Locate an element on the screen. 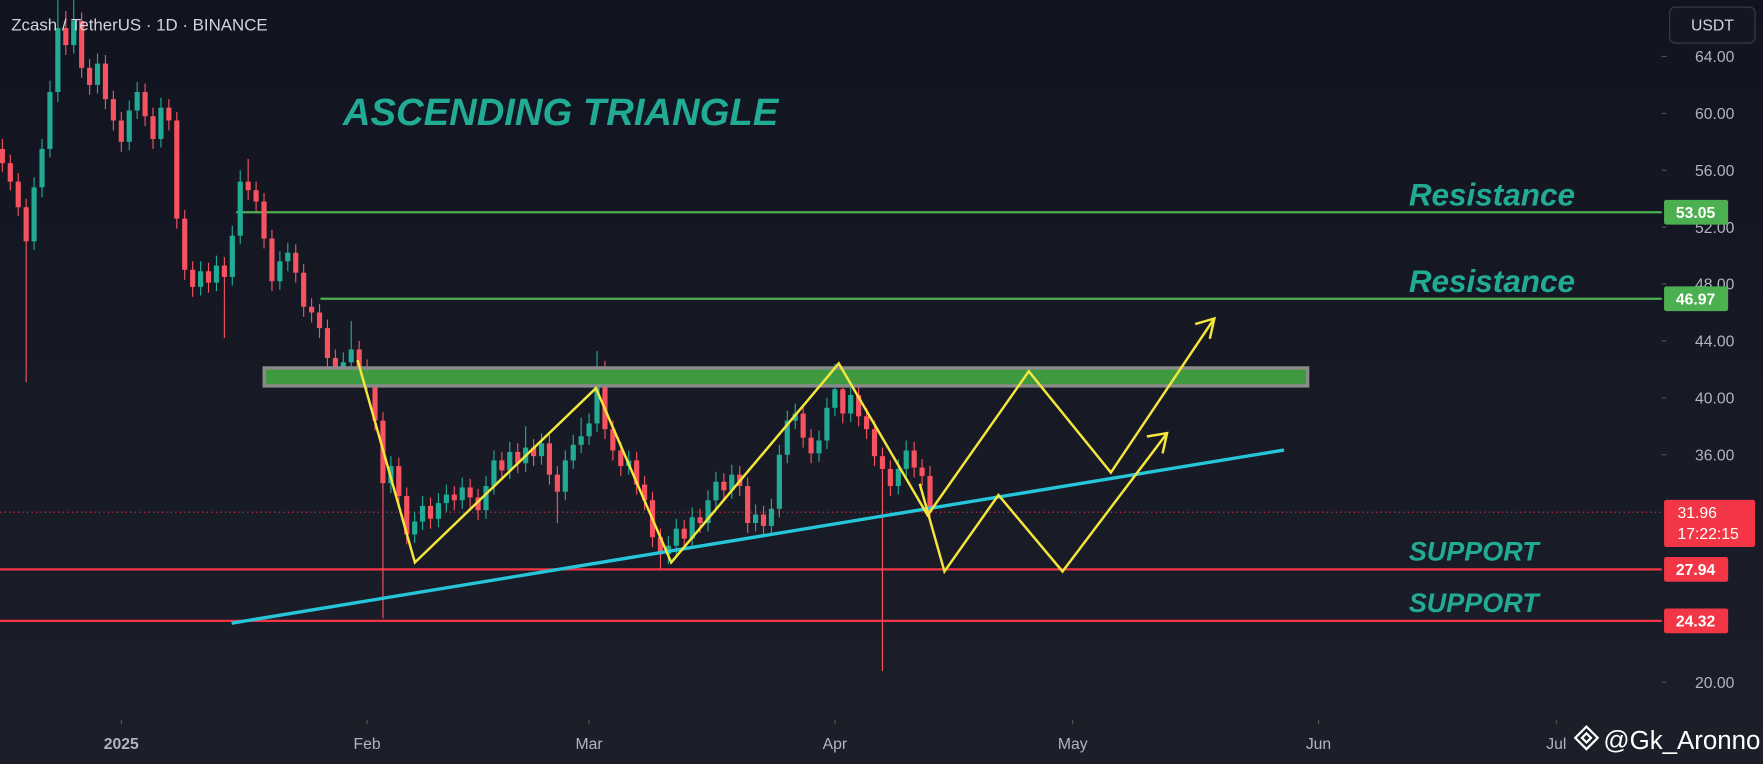 Image resolution: width=1763 pixels, height=764 pixels. y-tick-label: 60.00 is located at coordinates (1715, 114).